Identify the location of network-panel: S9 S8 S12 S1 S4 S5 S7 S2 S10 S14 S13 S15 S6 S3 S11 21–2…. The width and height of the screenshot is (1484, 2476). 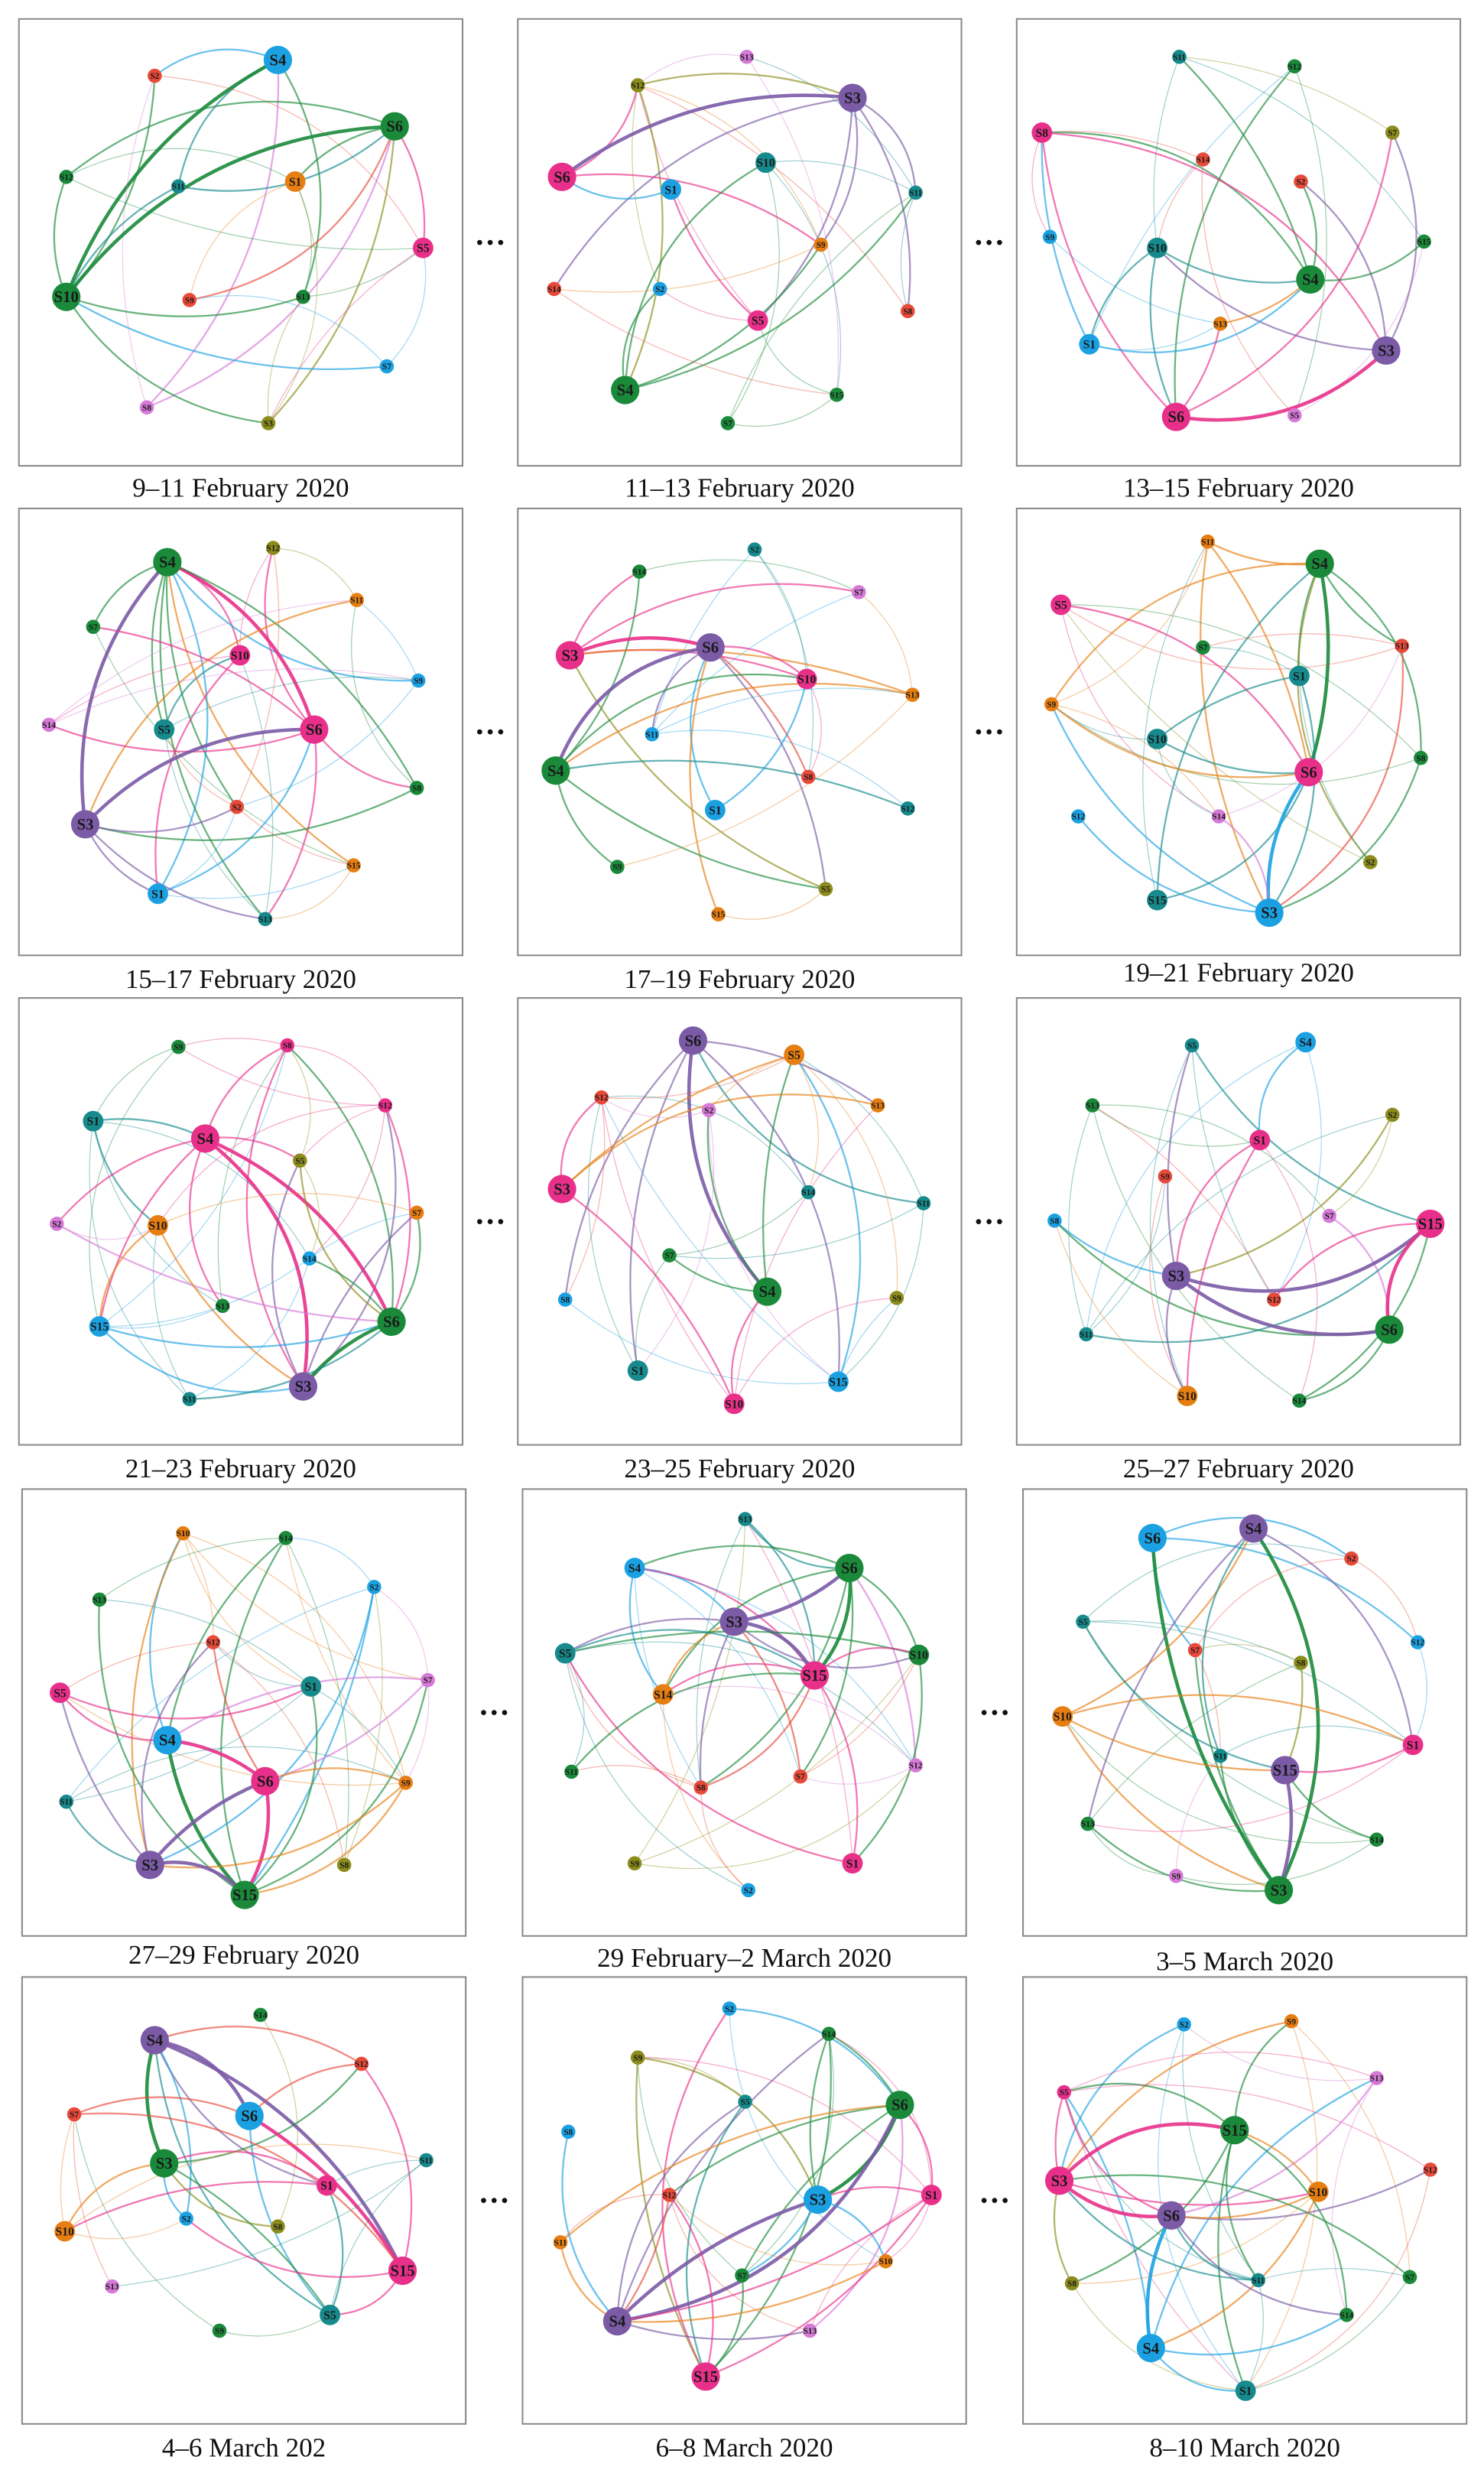
(241, 1240).